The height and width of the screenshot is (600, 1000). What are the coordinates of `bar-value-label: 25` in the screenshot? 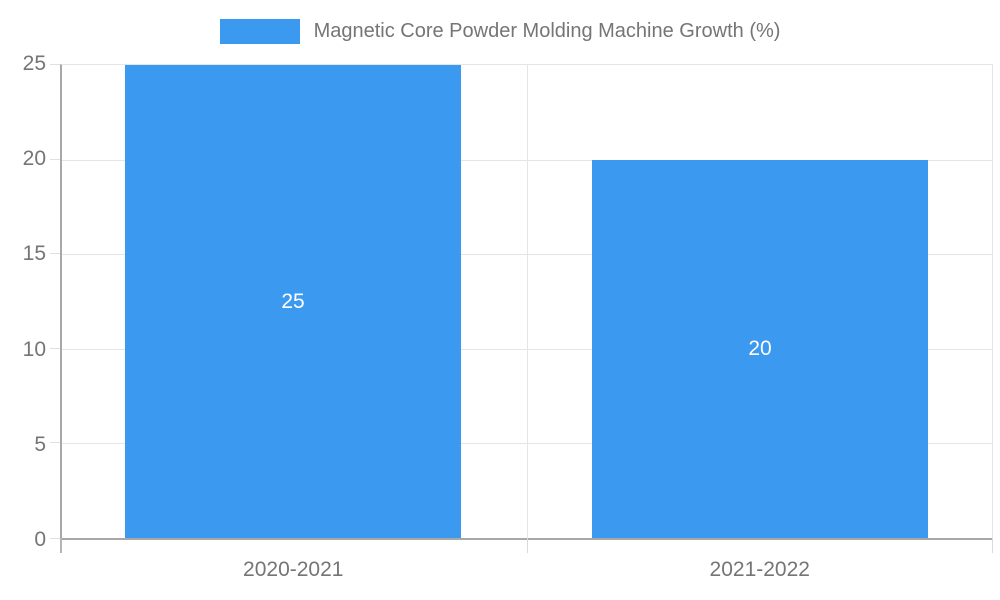 It's located at (293, 301).